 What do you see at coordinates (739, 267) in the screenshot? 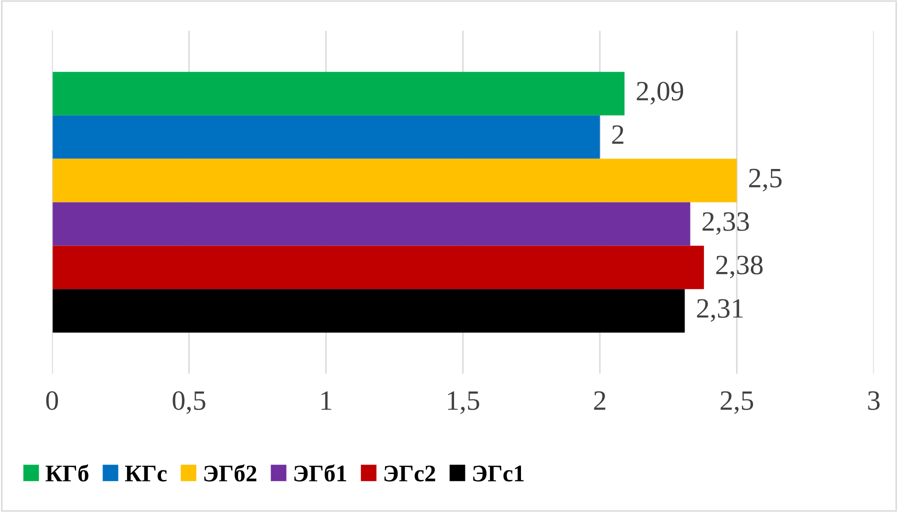
I see `data-label: 2,38` at bounding box center [739, 267].